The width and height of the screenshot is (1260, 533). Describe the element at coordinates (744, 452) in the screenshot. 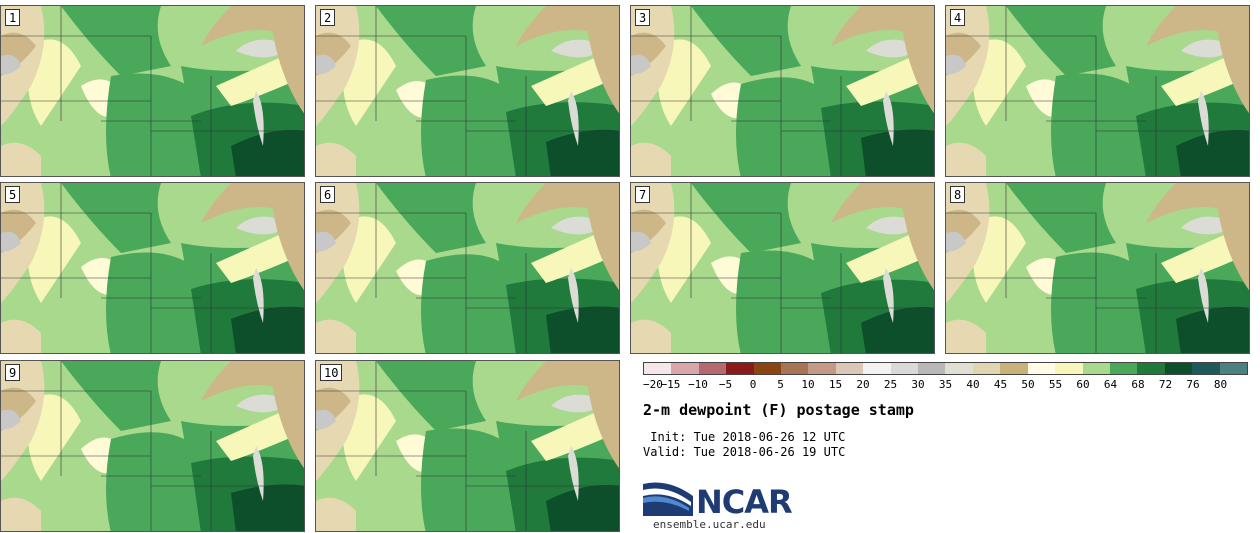

I see `valid-time: Valid: Tue 2018-06-26 19 UTC` at that location.